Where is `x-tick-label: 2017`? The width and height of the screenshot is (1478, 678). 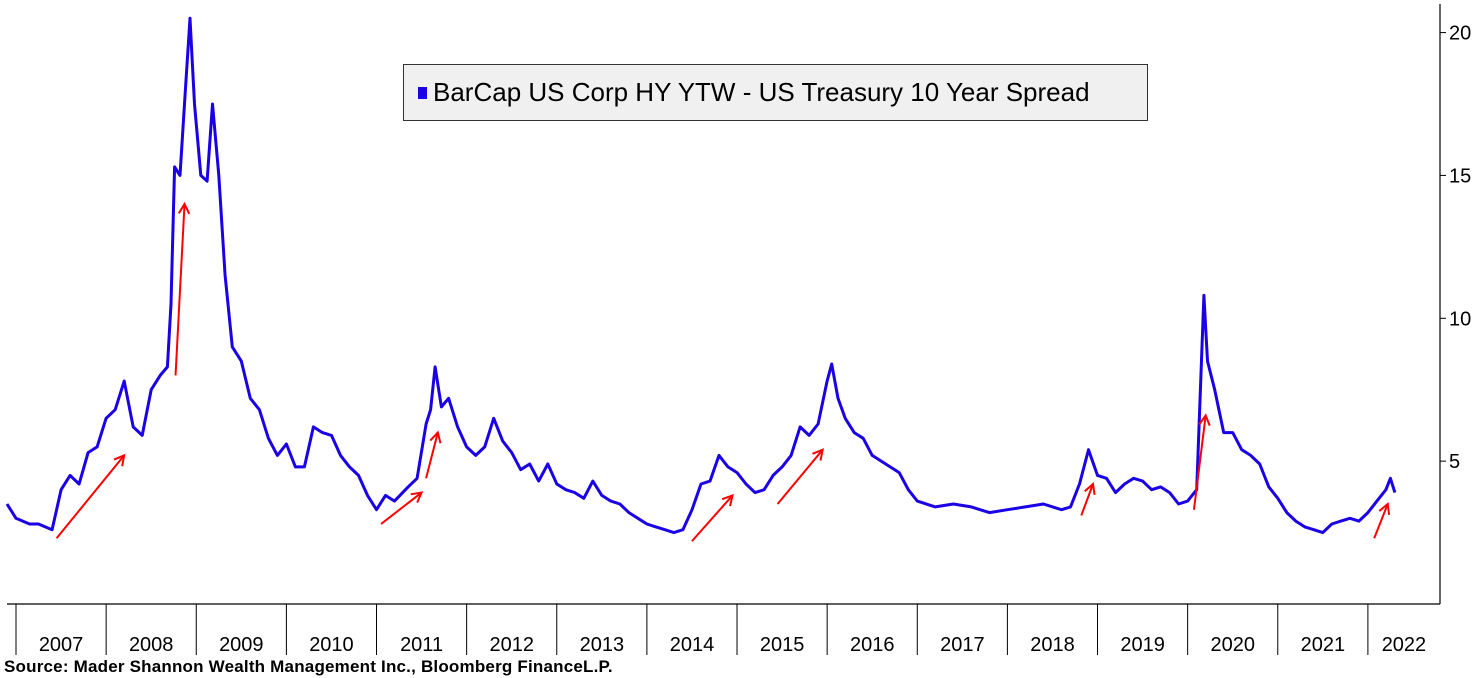 x-tick-label: 2017 is located at coordinates (962, 645).